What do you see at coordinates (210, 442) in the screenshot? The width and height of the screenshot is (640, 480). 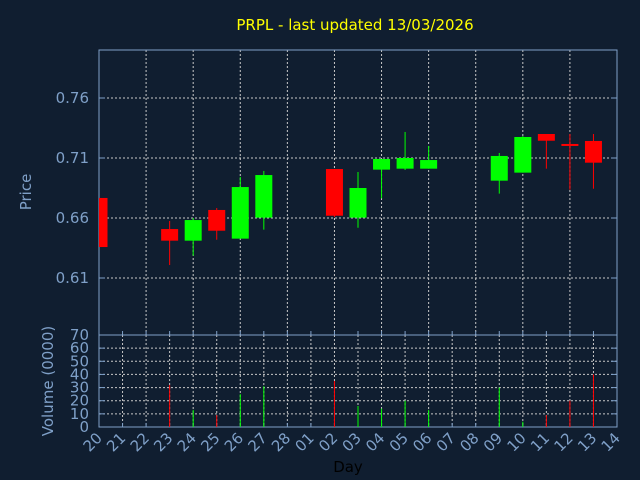 I see `x-tick-label: 25` at bounding box center [210, 442].